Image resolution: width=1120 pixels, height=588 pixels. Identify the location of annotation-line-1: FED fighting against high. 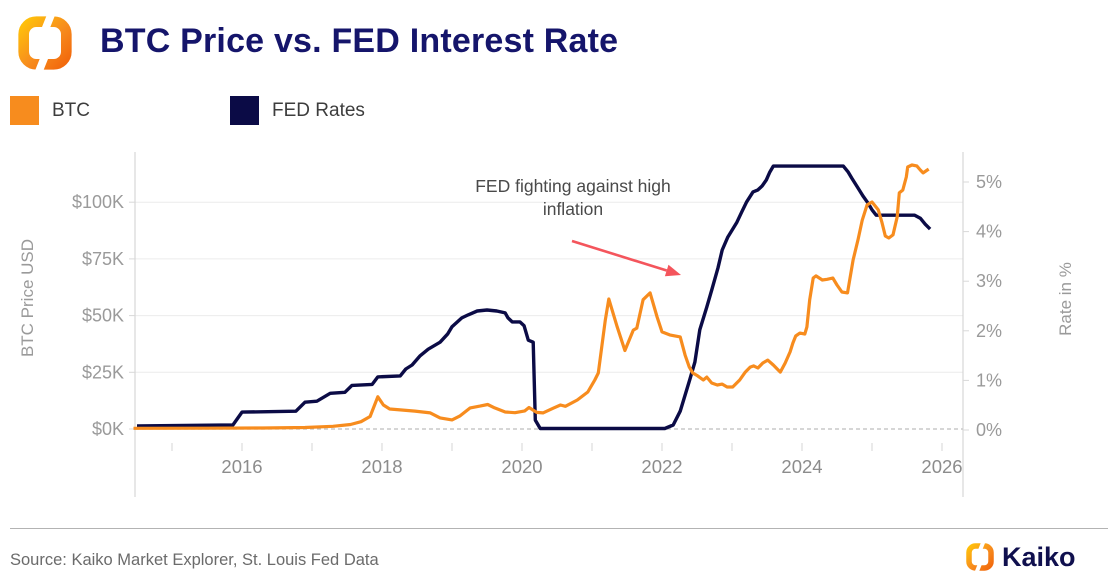
(573, 186).